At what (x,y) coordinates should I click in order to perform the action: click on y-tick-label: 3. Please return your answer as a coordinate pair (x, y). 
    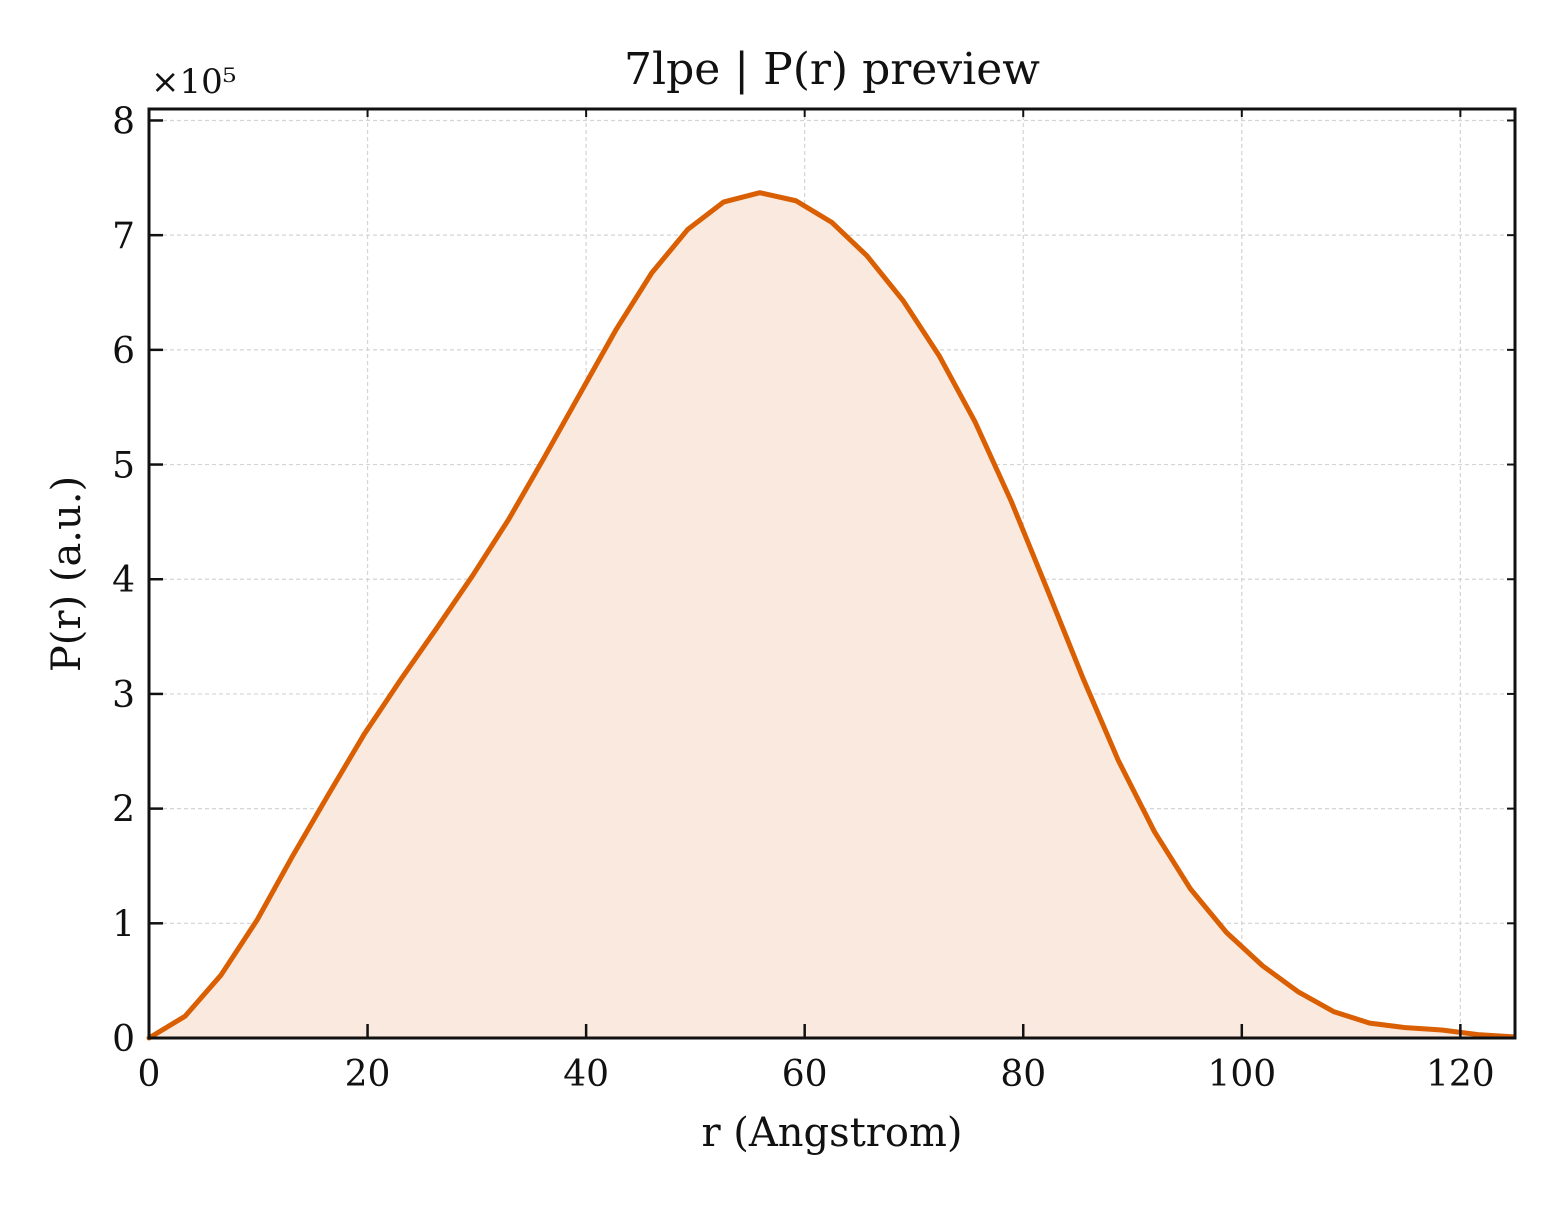
    Looking at the image, I should click on (123, 695).